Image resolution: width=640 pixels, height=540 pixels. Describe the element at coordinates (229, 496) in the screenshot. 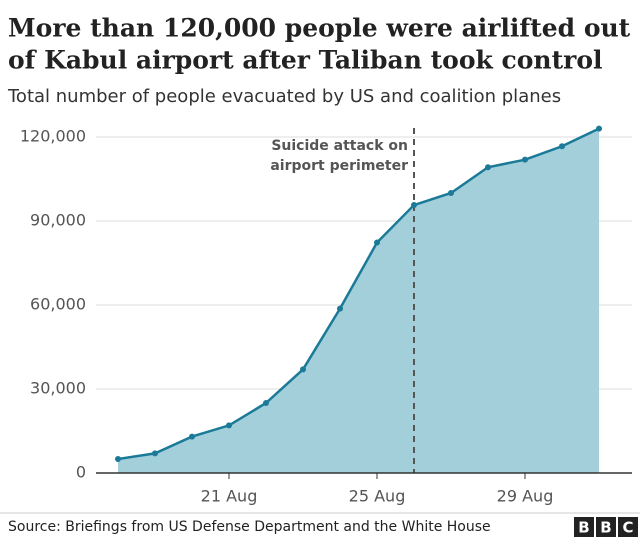

I see `x-tick-label: 21 Aug` at that location.